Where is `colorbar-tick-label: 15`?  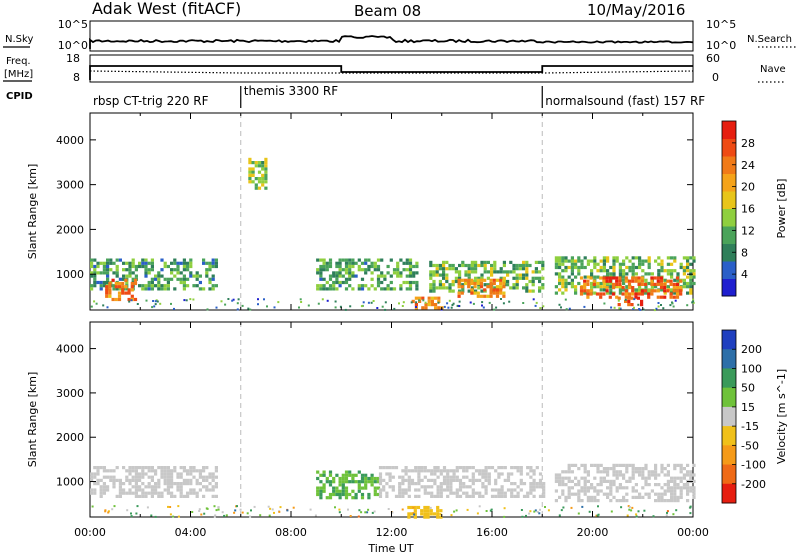
colorbar-tick-label: 15 is located at coordinates (748, 407).